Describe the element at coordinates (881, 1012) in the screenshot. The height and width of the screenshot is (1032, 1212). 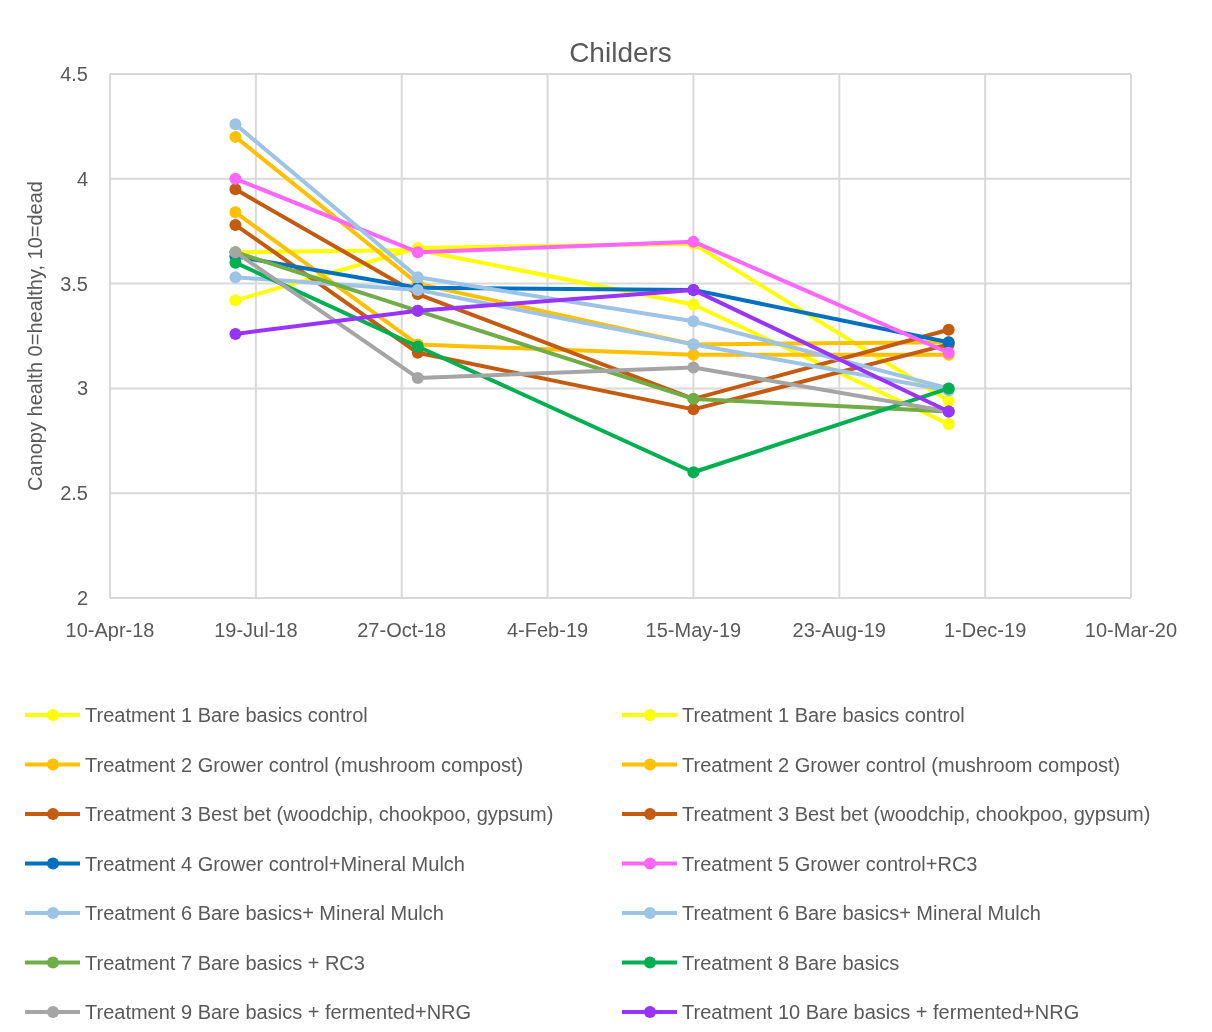
I see `legend-label: Treatment 10 Bare basics + fermented+NRG` at that location.